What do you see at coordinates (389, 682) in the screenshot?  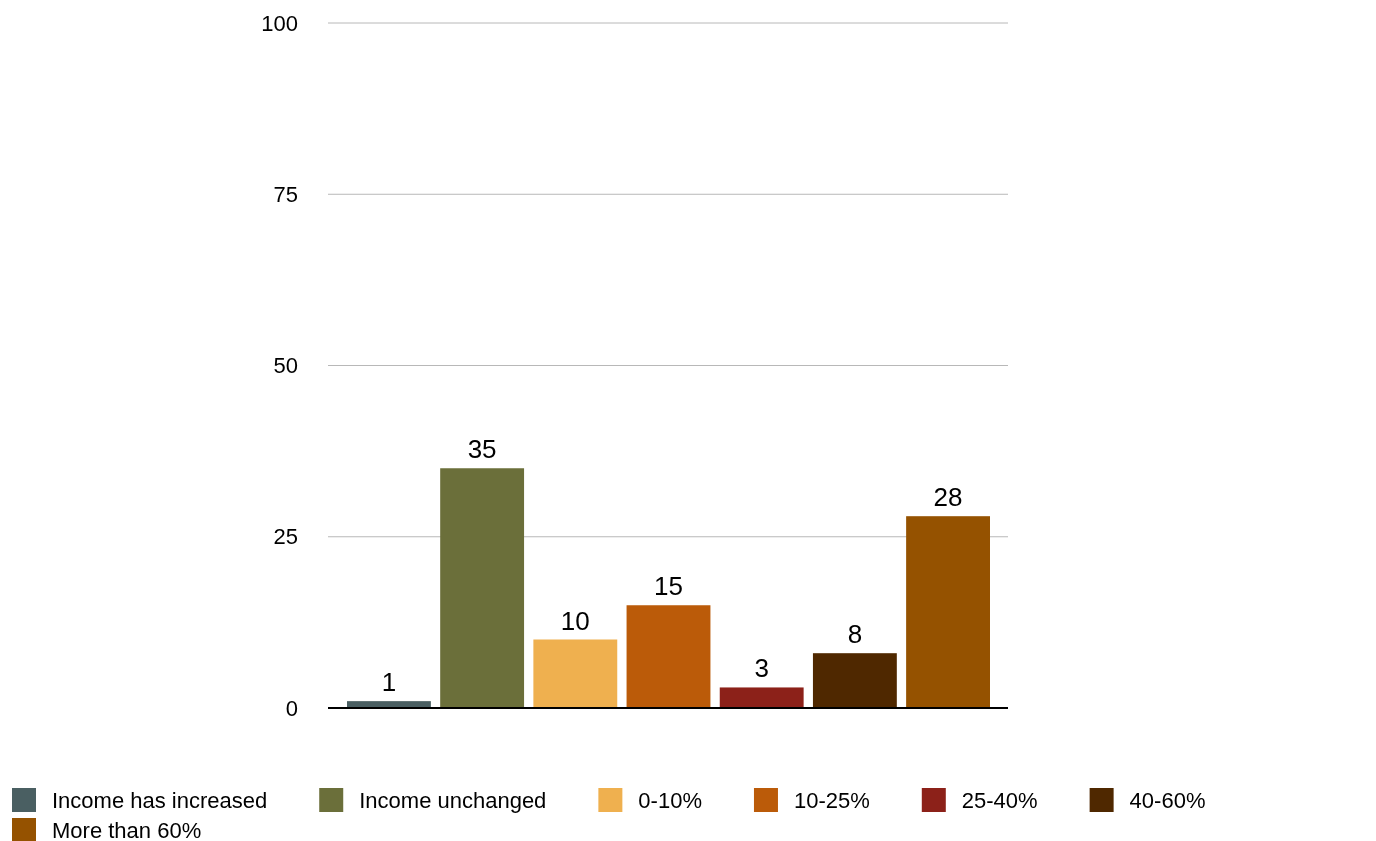 I see `data-label: 1` at bounding box center [389, 682].